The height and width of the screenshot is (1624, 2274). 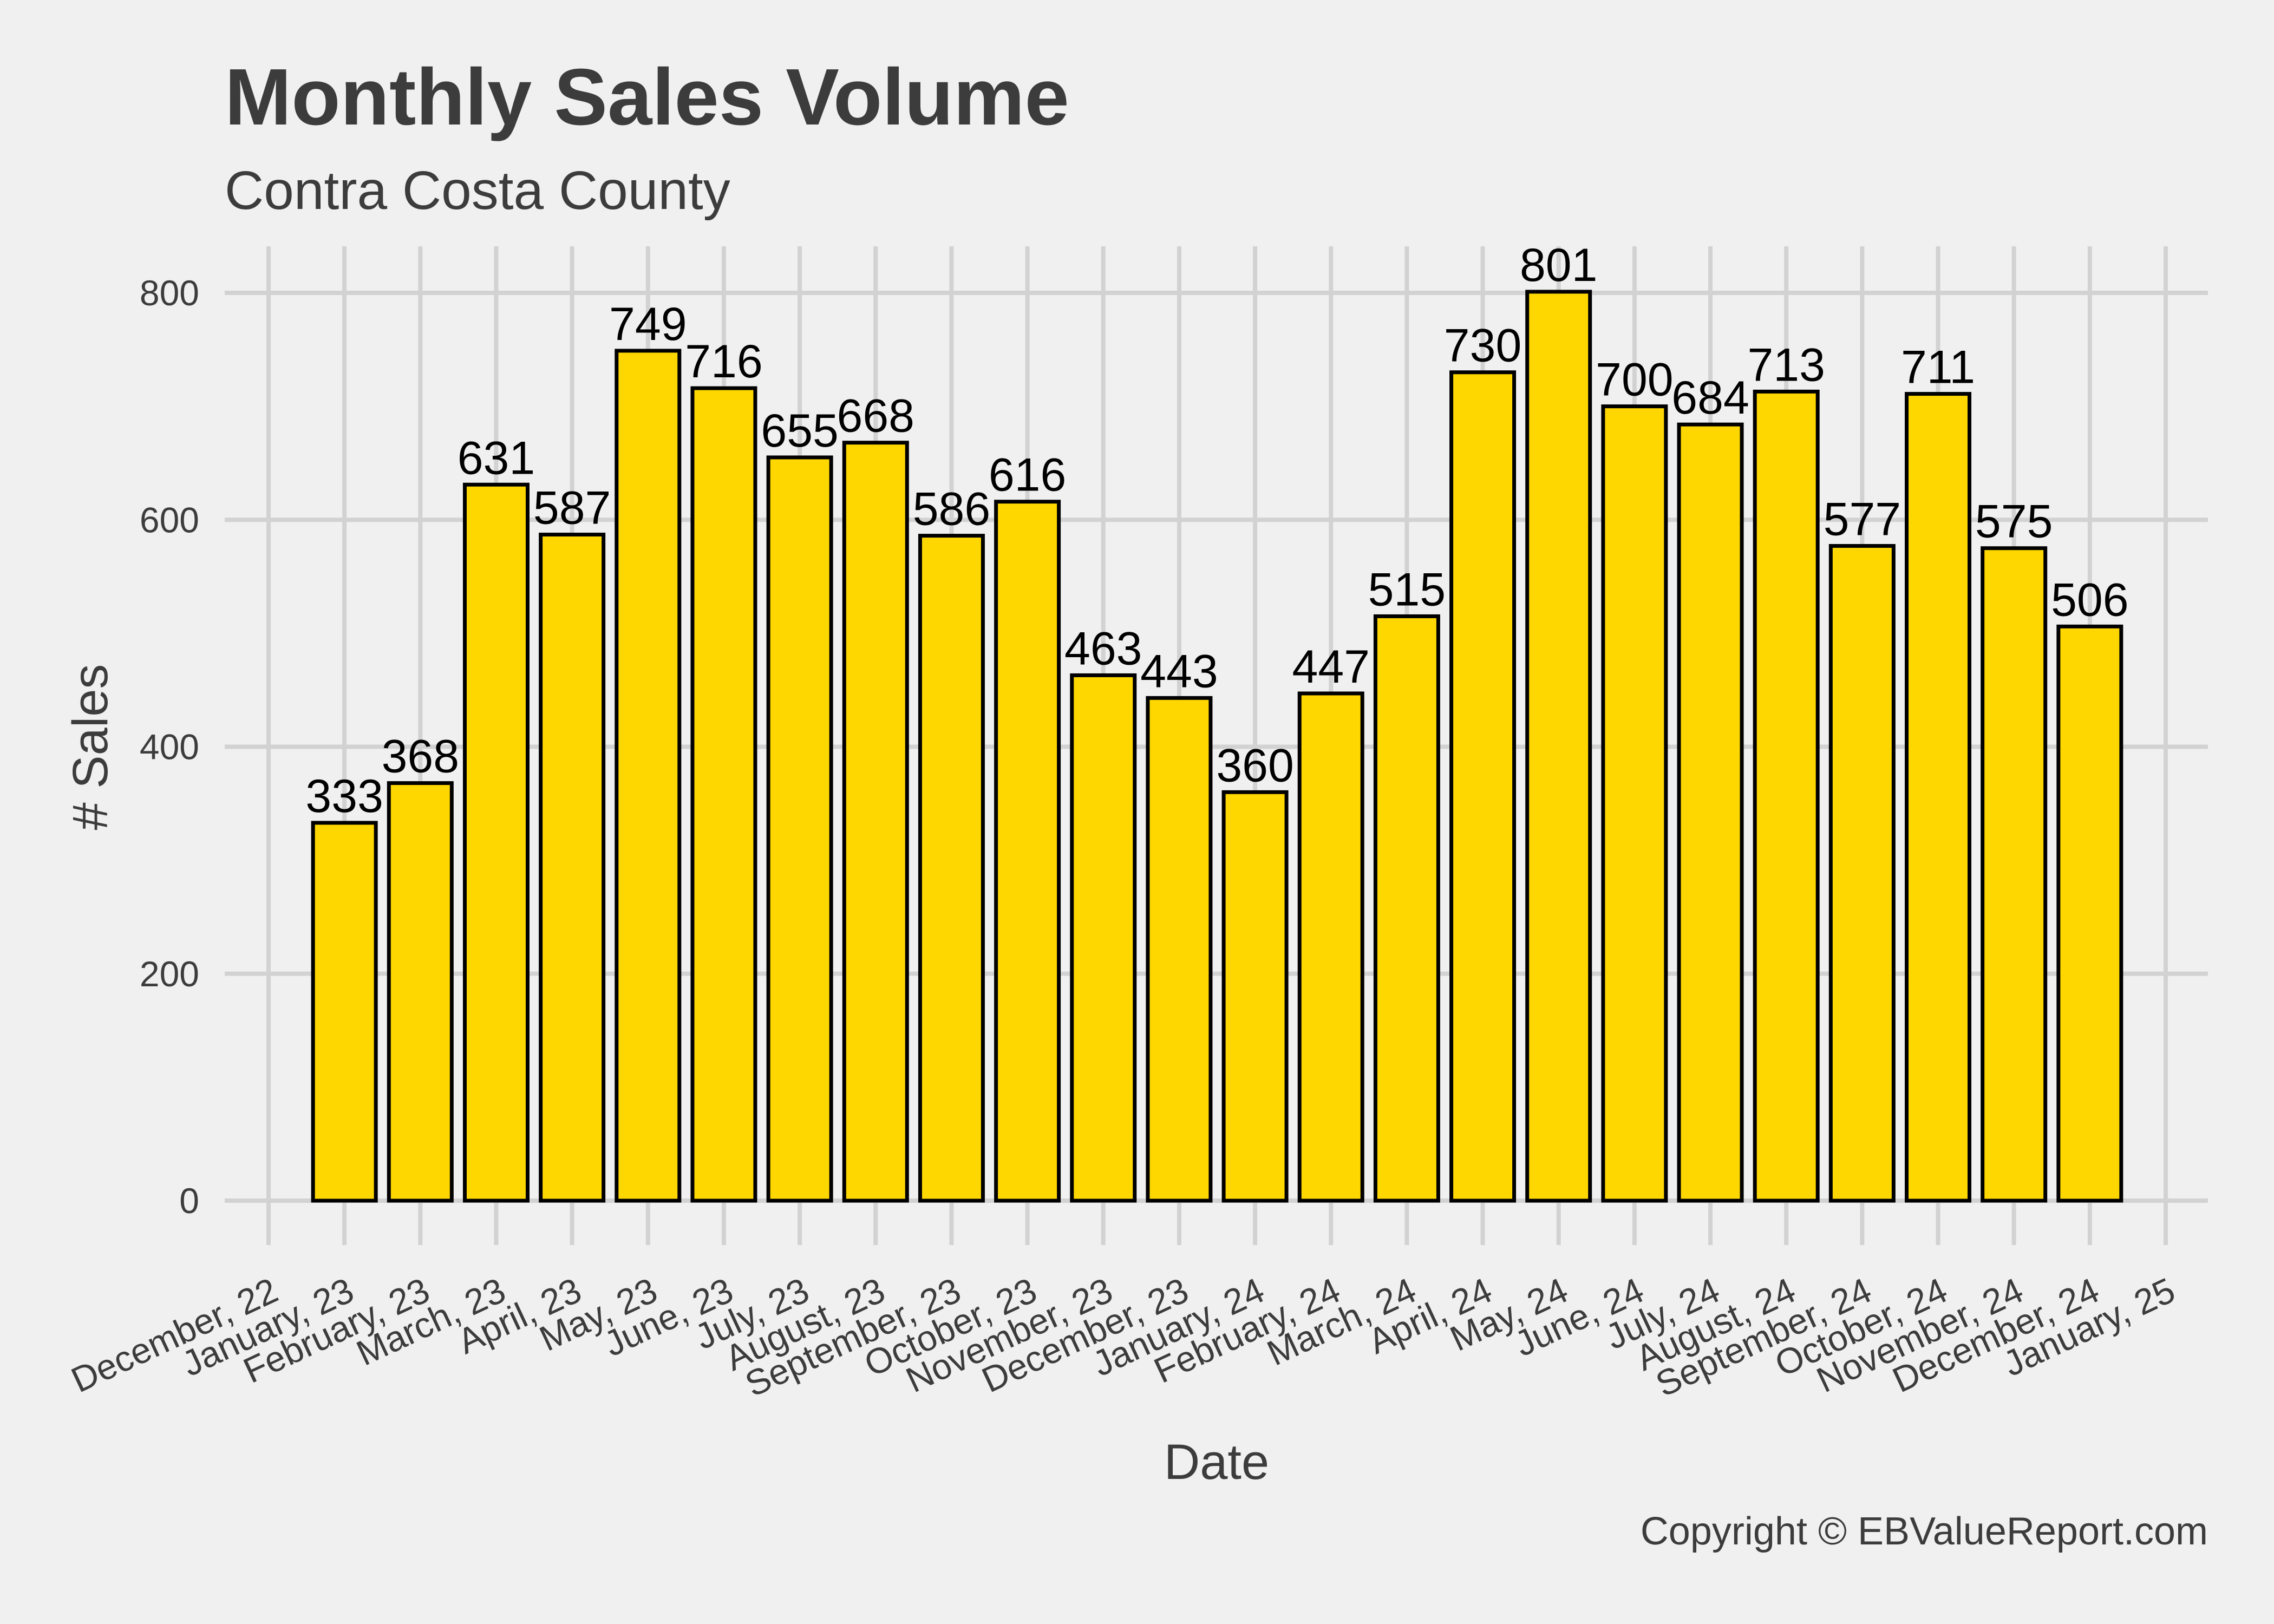 I want to click on bar-value-label: 515, so click(x=1407, y=589).